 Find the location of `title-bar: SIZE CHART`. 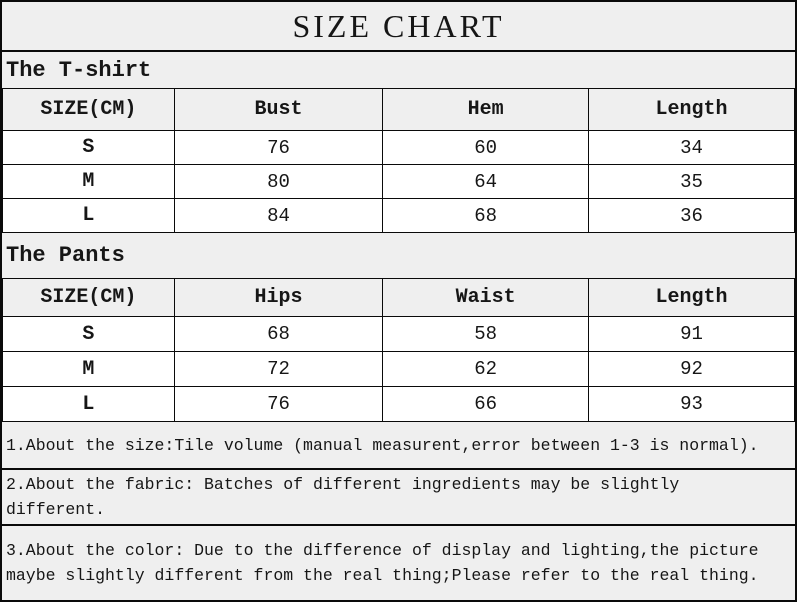

title-bar: SIZE CHART is located at coordinates (398, 27).